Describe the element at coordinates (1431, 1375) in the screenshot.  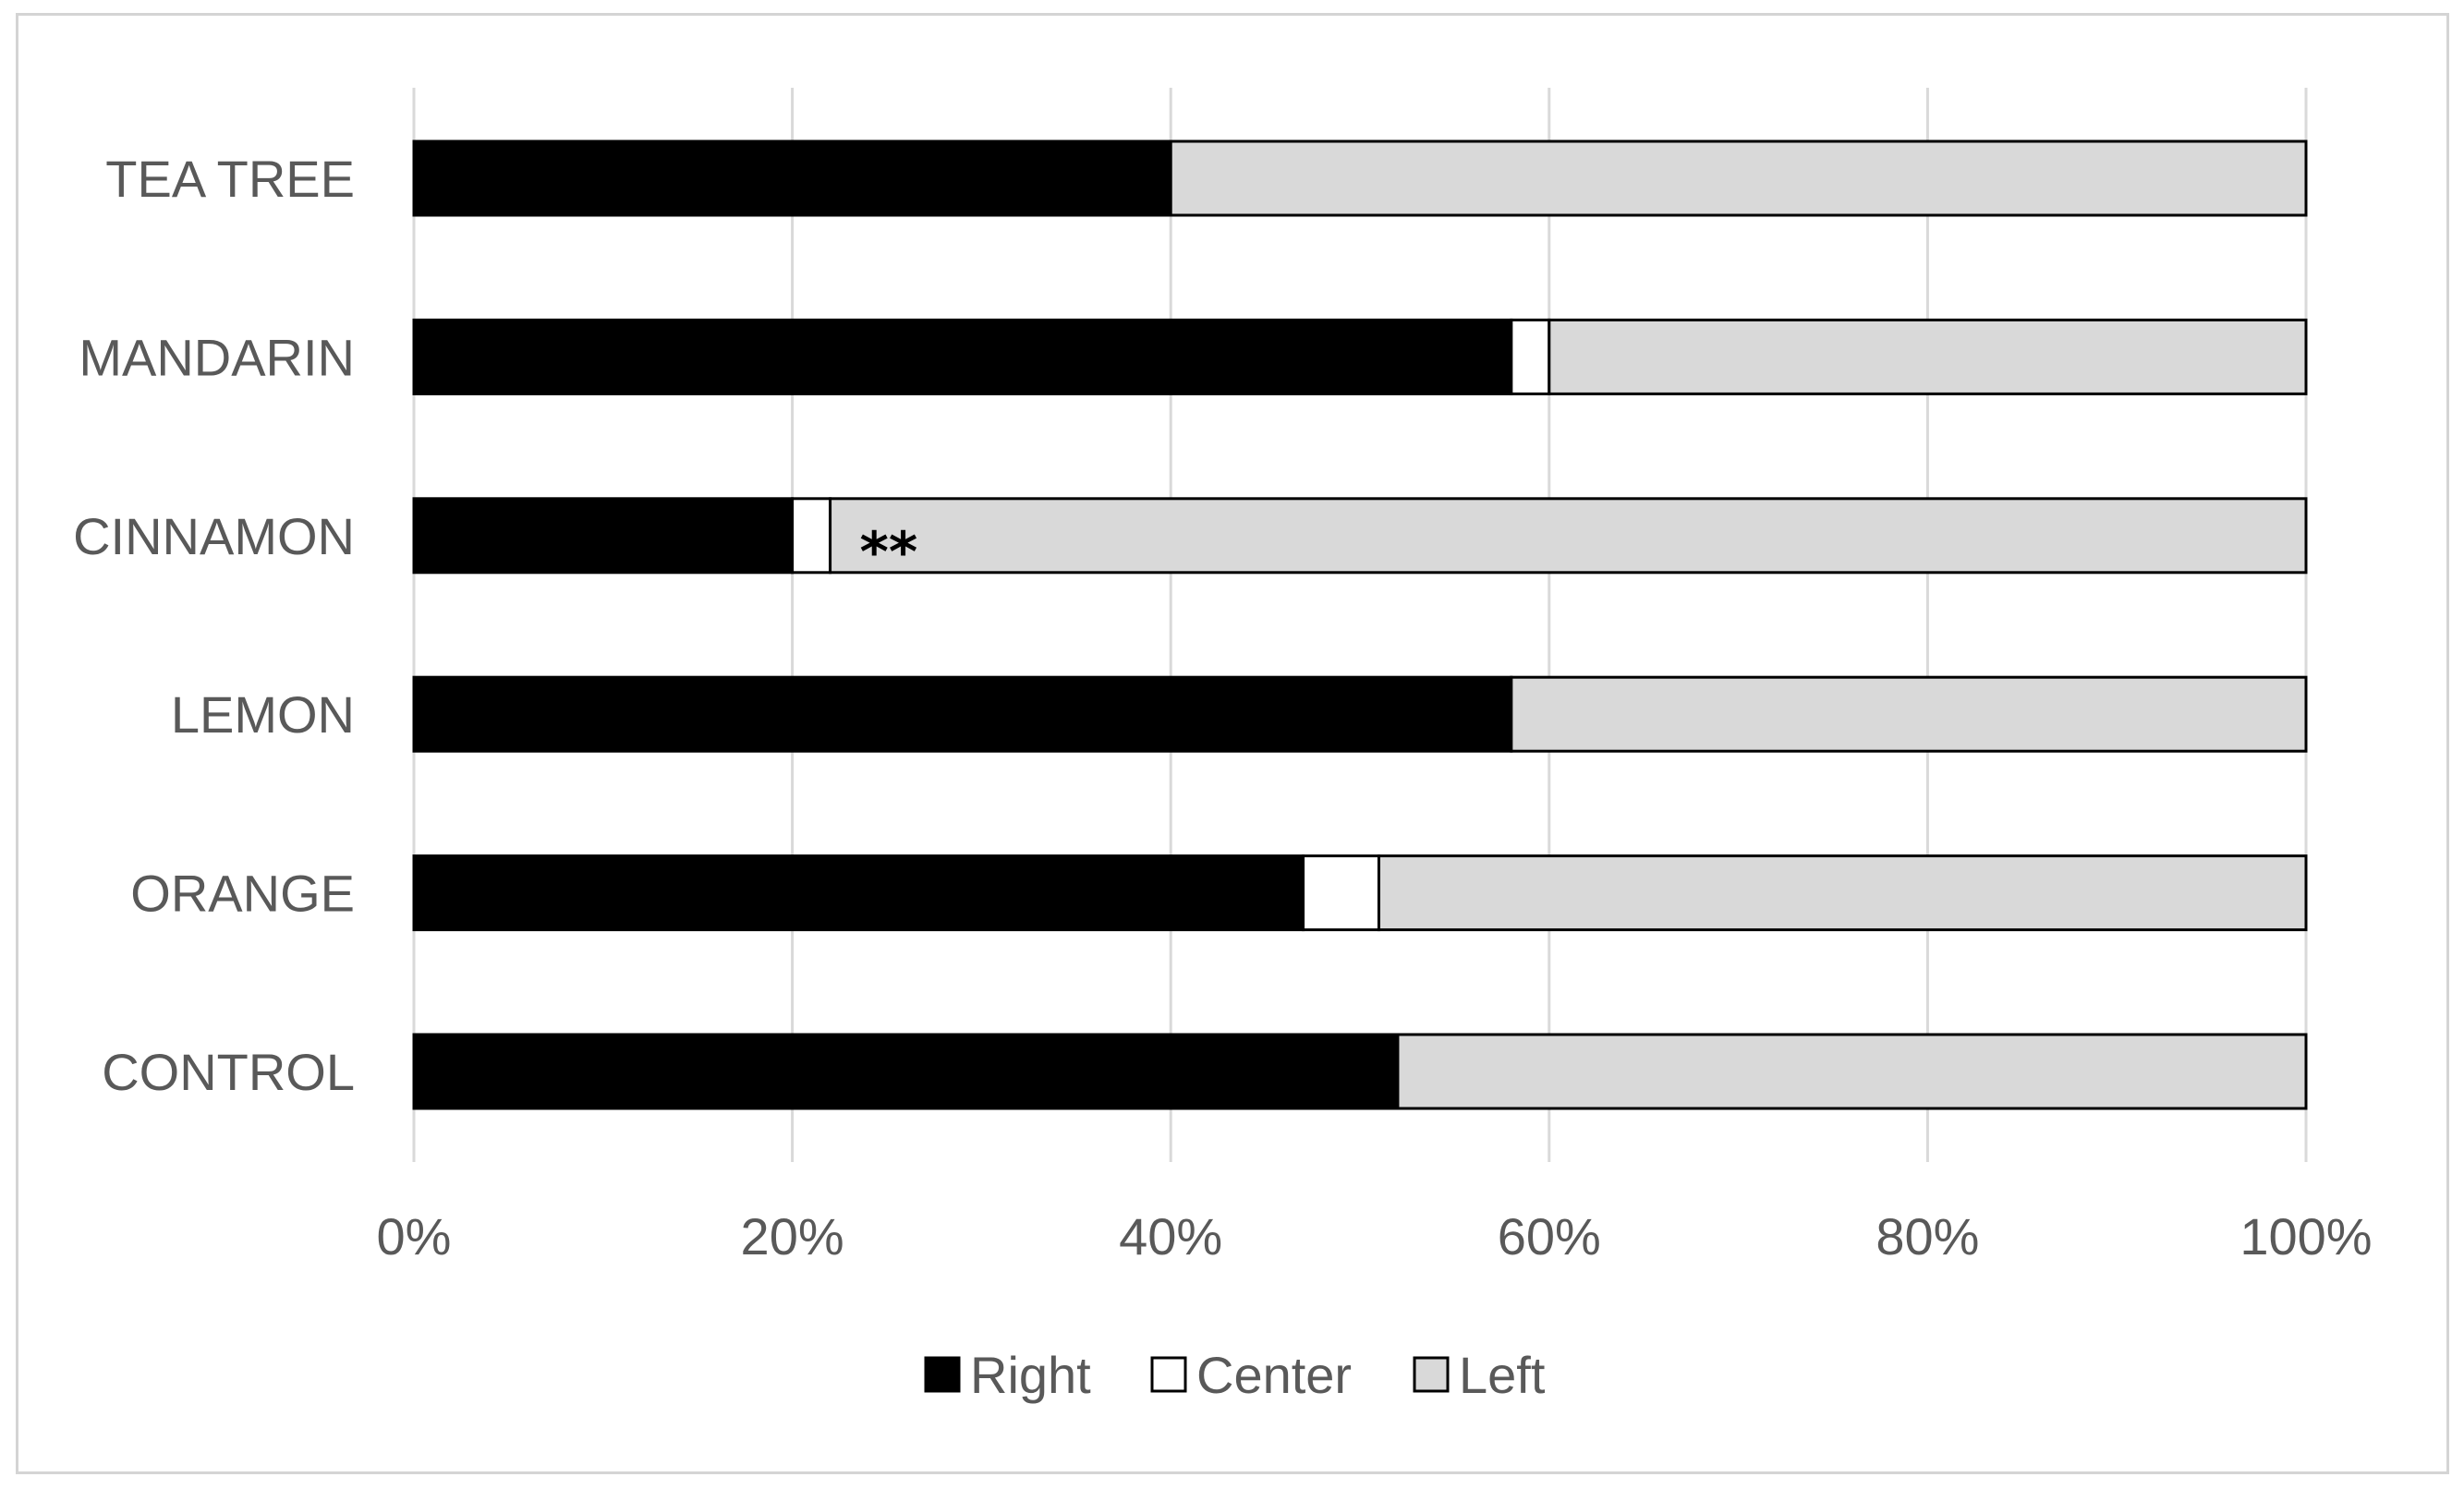
I see `legend-swatch-left` at that location.